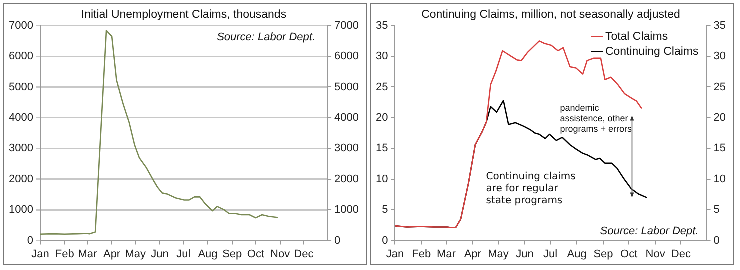  What do you see at coordinates (531, 188) in the screenshot?
I see `annotation: Continuing claims are for regular state programs` at bounding box center [531, 188].